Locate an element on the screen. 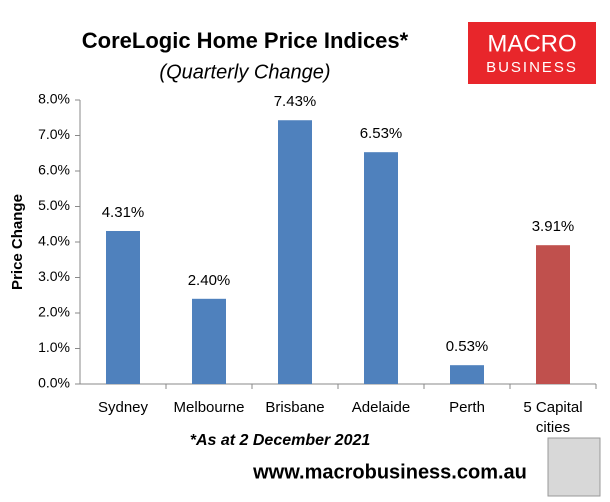 This screenshot has width=610, height=502. value-label: 6.53% is located at coordinates (381, 133).